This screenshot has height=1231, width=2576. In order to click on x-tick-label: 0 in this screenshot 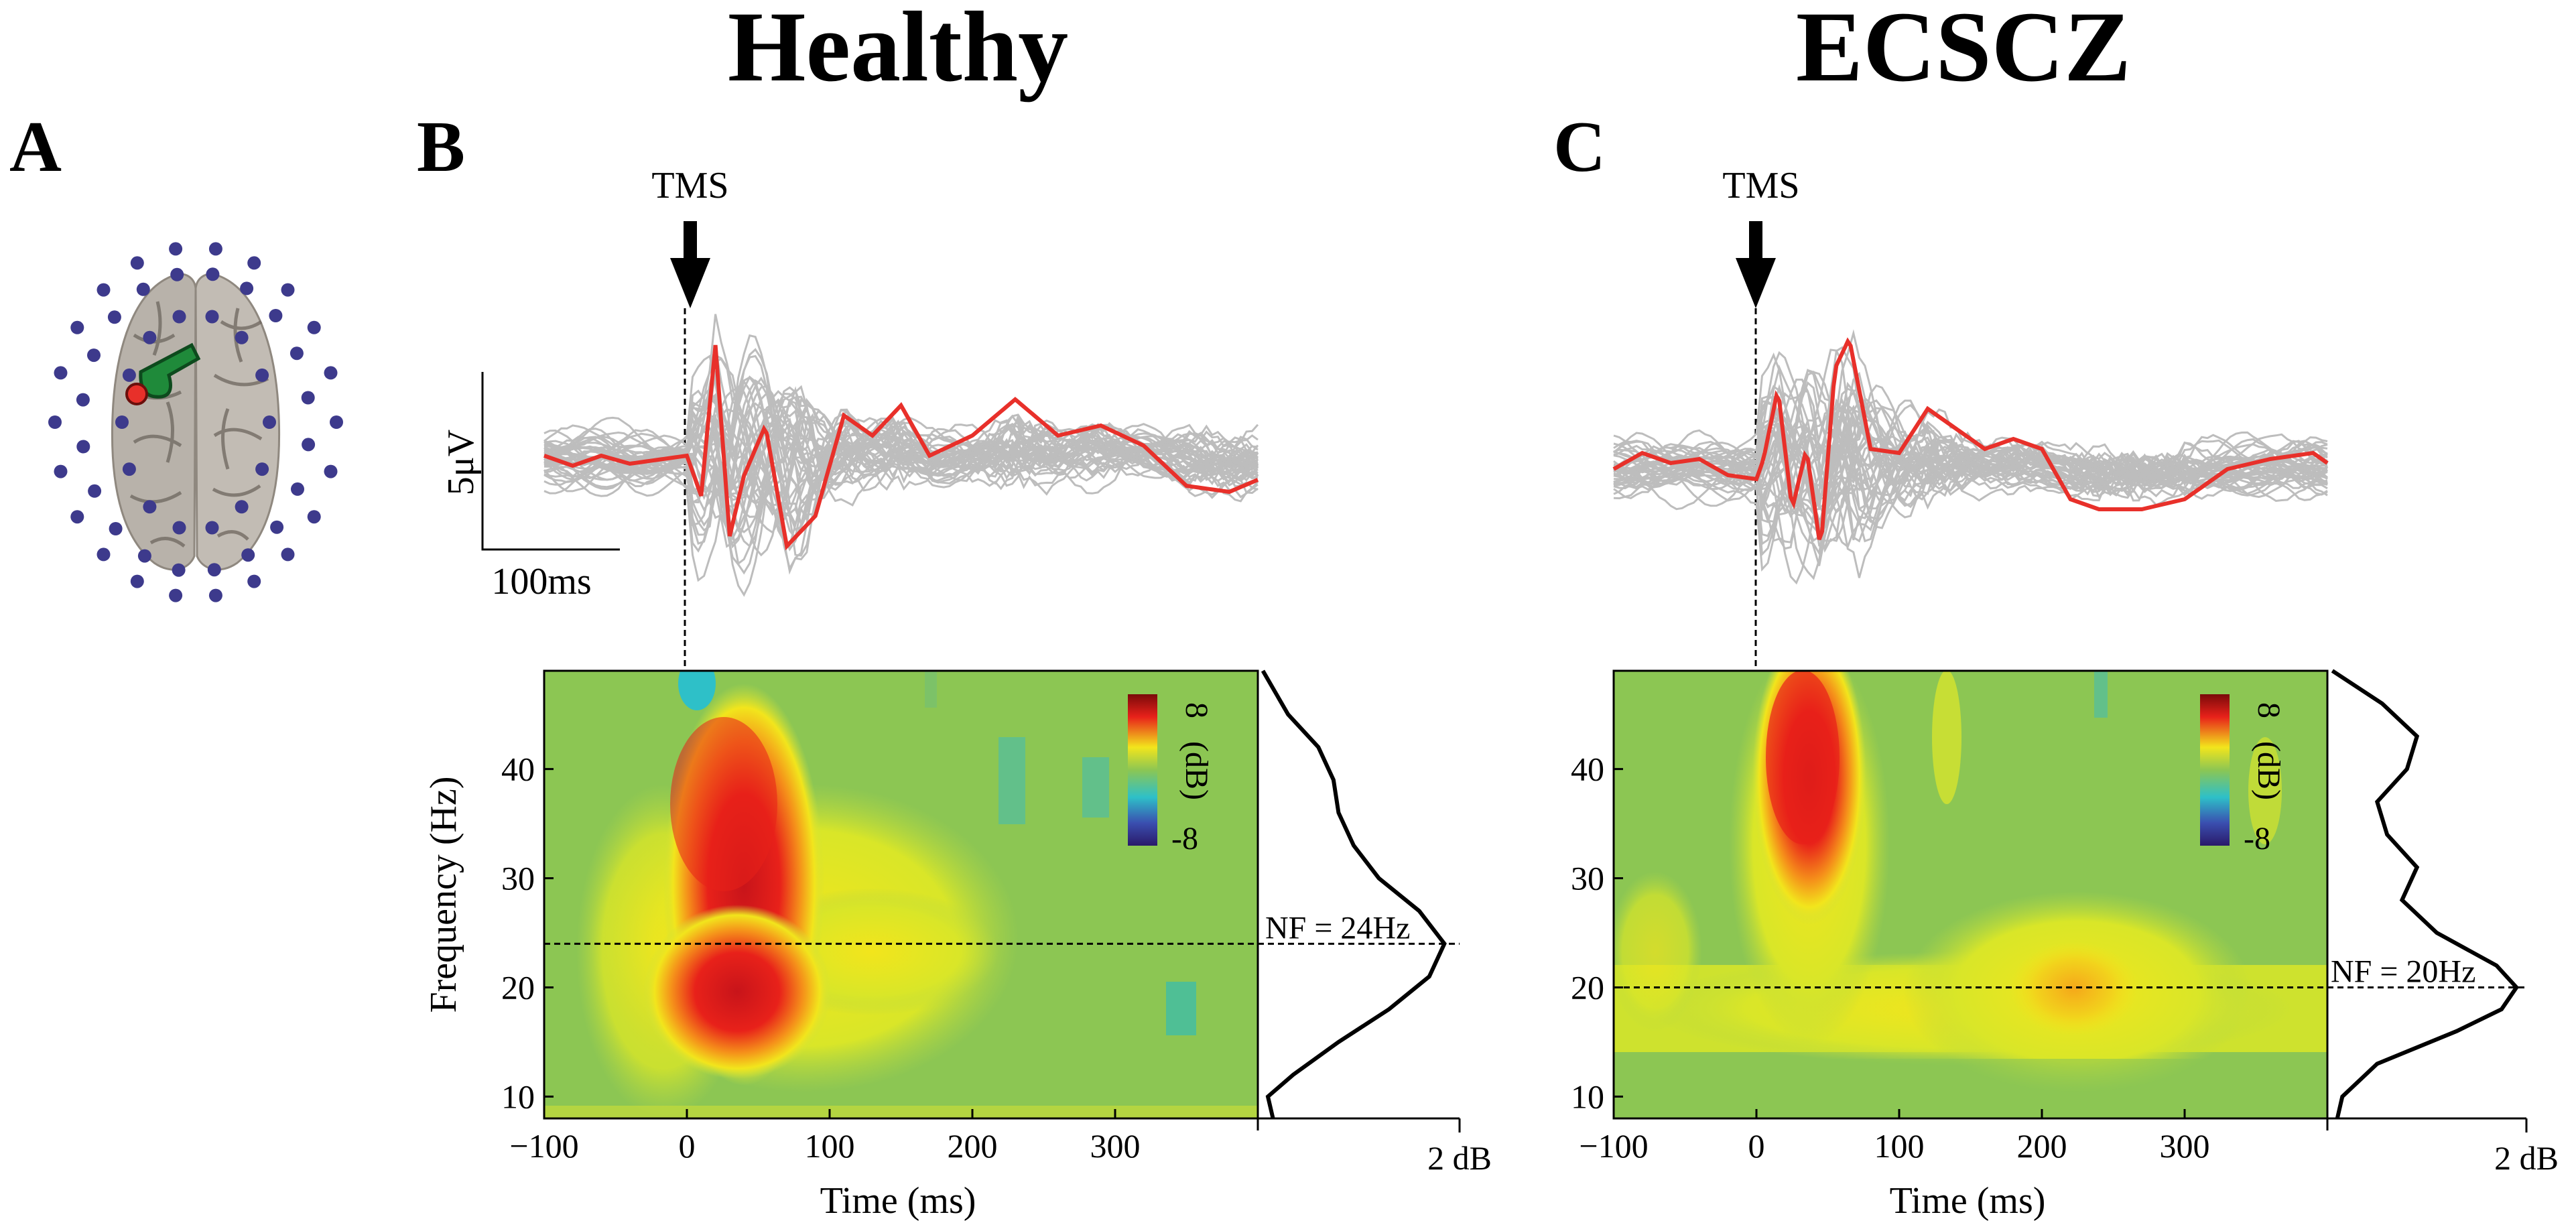, I will do `click(1756, 1146)`.